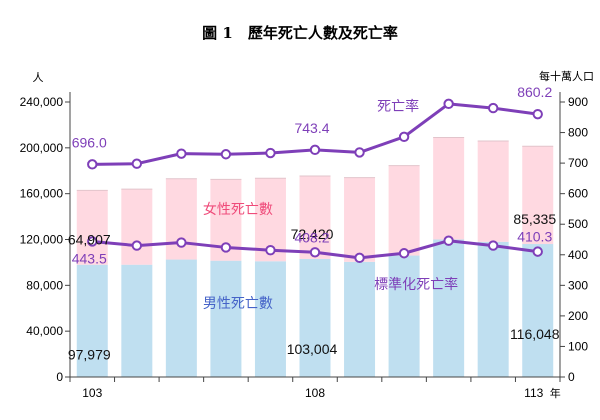 The width and height of the screenshot is (600, 420). Describe the element at coordinates (42, 148) in the screenshot. I see `y-left-tick-label: 200,000` at that location.